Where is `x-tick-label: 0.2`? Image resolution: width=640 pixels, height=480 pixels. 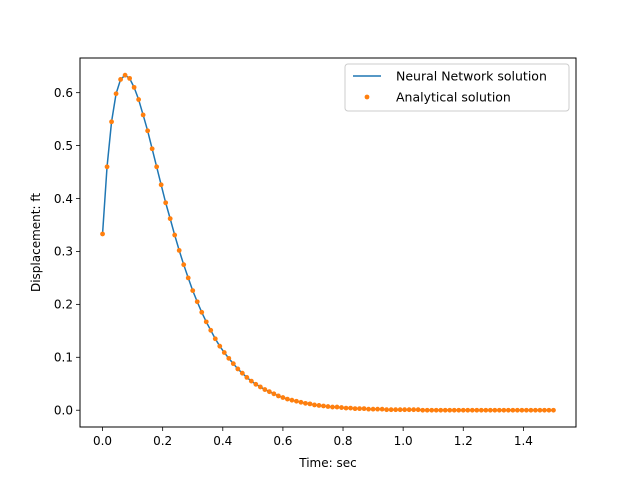 x-tick-label: 0.2 is located at coordinates (162, 441).